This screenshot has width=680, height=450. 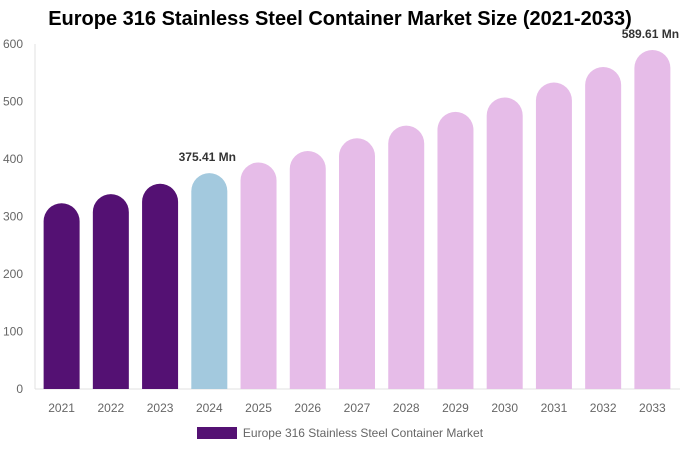 I want to click on x-tick-label: 2033, so click(x=652, y=408).